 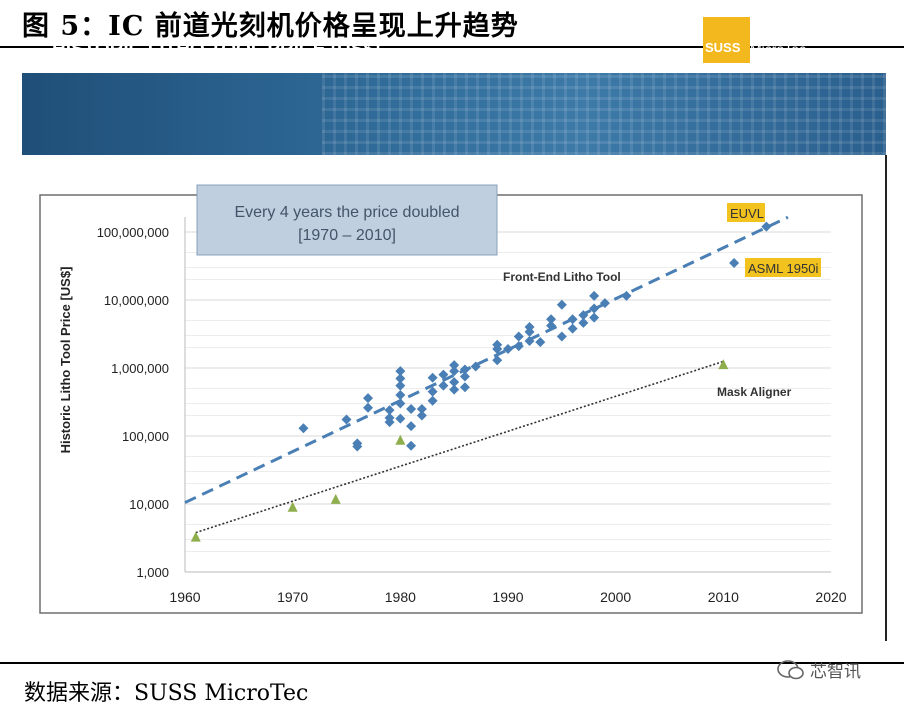 What do you see at coordinates (216, 49) in the screenshot?
I see `banner-title: HISTORIC LITHO TOOL PRICE [US$]` at bounding box center [216, 49].